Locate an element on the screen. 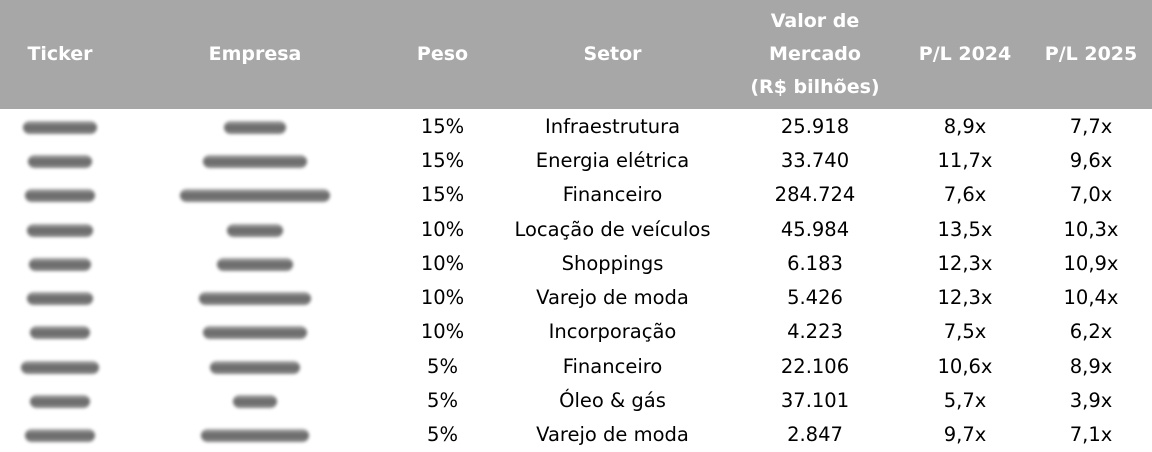  valor-cell: 25.918 is located at coordinates (815, 126).